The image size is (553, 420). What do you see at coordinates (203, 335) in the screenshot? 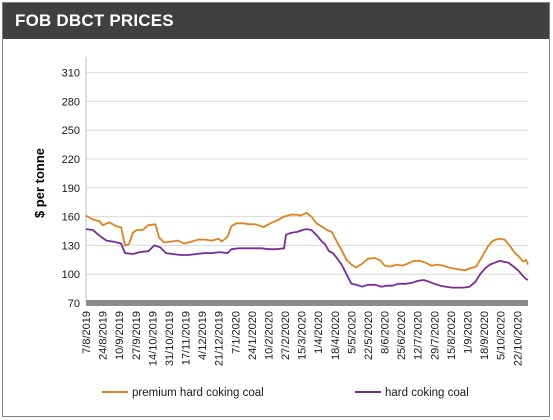
I see `x-tick-label: 4/12/2019` at bounding box center [203, 335].